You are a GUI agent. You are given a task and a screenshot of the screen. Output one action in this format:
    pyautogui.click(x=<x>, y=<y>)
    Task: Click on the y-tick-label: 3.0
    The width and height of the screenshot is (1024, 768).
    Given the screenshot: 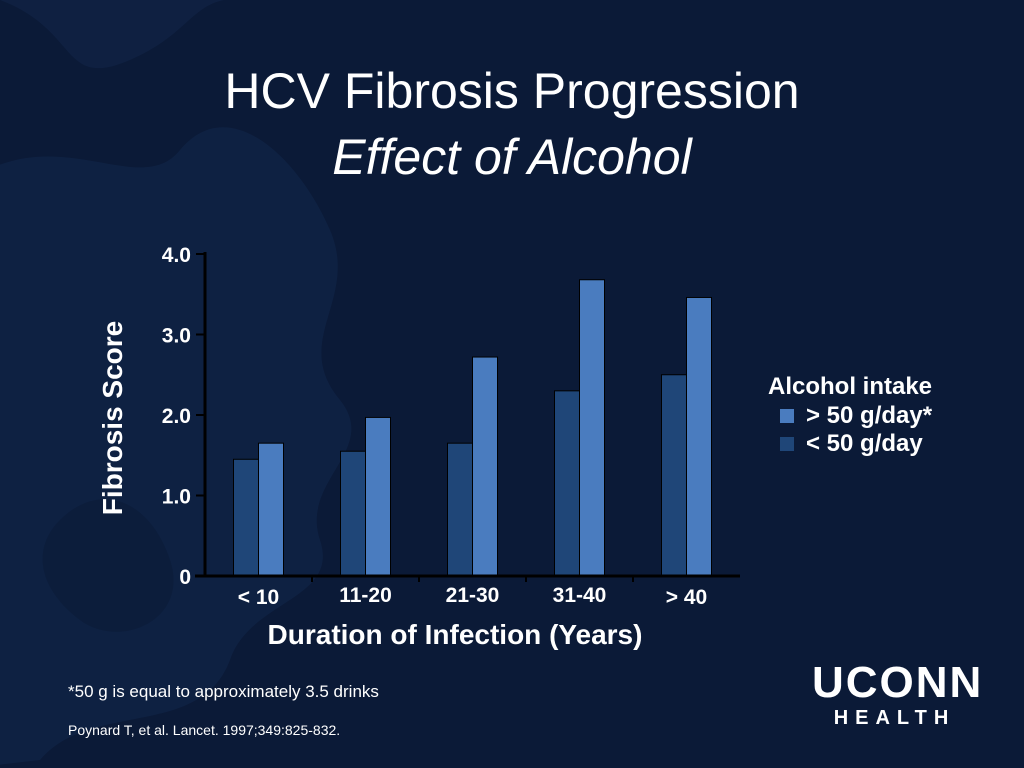 What is the action you would take?
    pyautogui.click(x=176, y=336)
    